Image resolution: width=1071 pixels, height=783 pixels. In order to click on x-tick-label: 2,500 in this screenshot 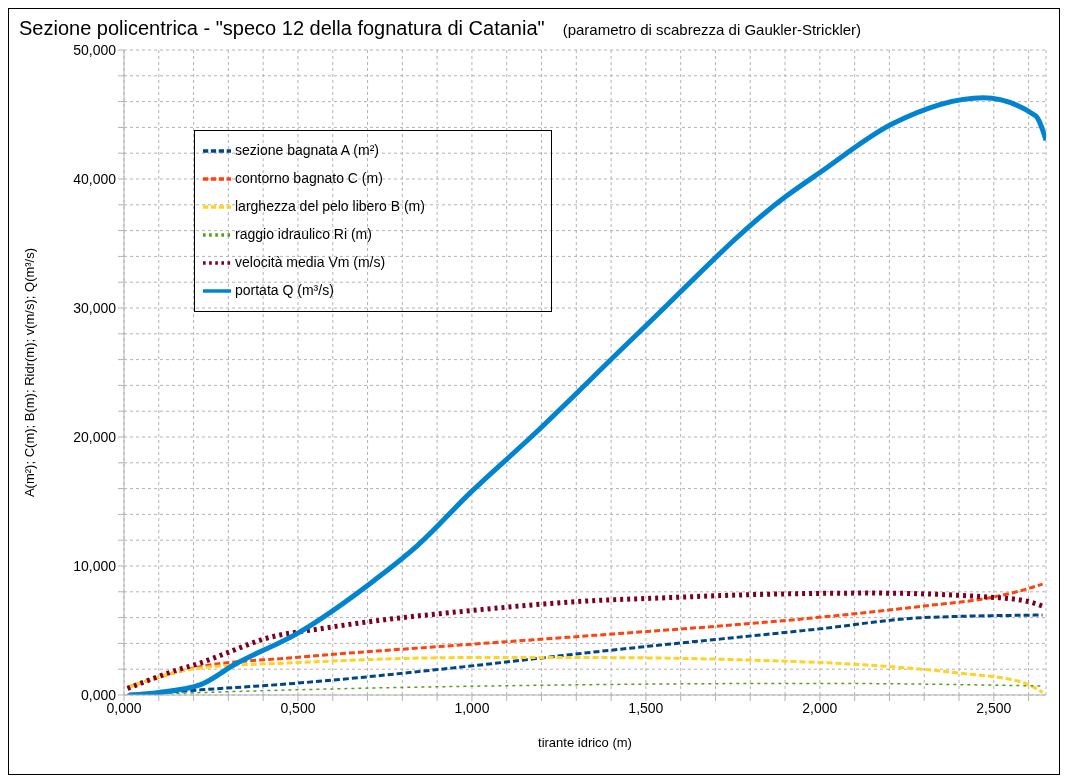, I will do `click(994, 707)`.